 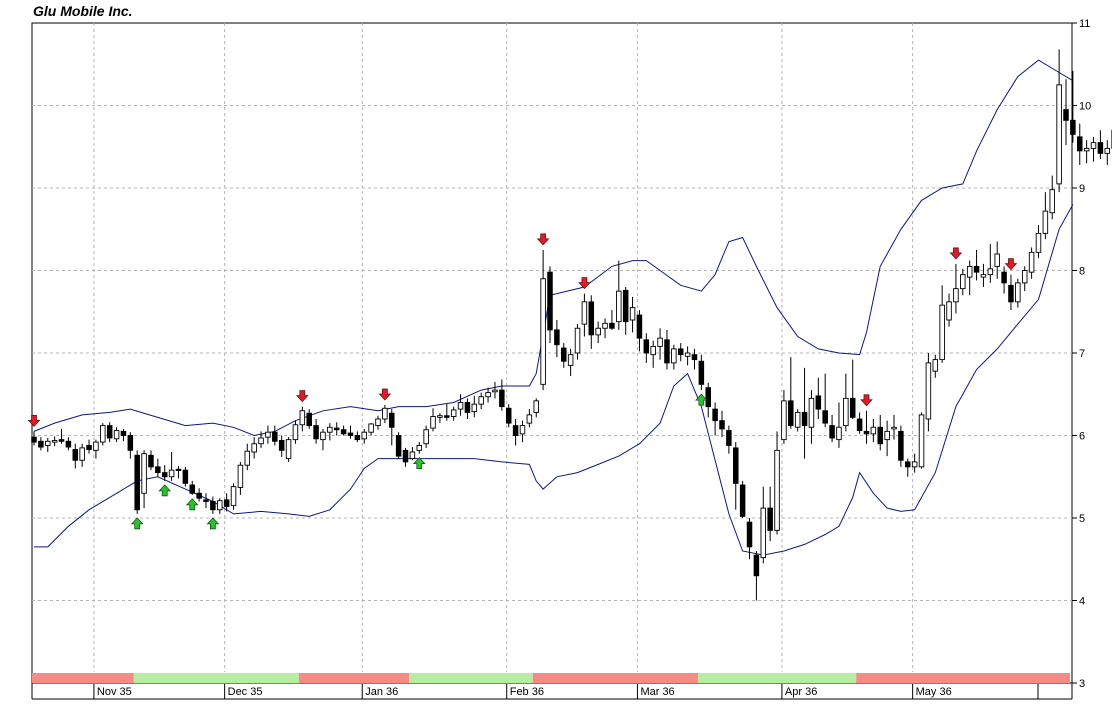 I want to click on y-tick-label: 8, so click(x=1082, y=272).